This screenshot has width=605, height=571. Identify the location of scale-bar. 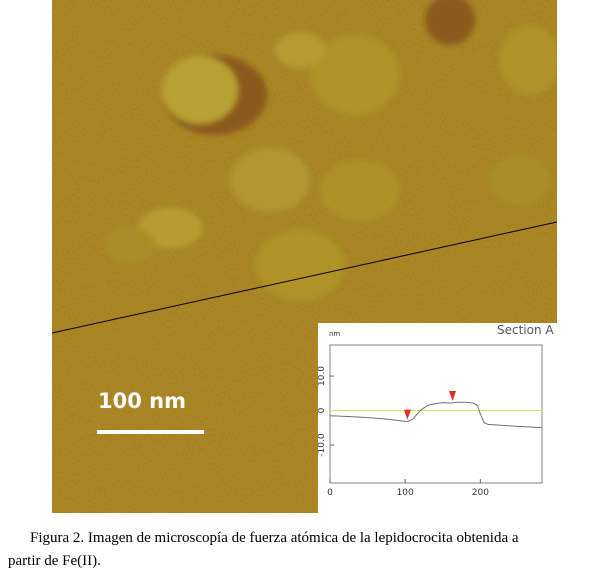
(150, 432).